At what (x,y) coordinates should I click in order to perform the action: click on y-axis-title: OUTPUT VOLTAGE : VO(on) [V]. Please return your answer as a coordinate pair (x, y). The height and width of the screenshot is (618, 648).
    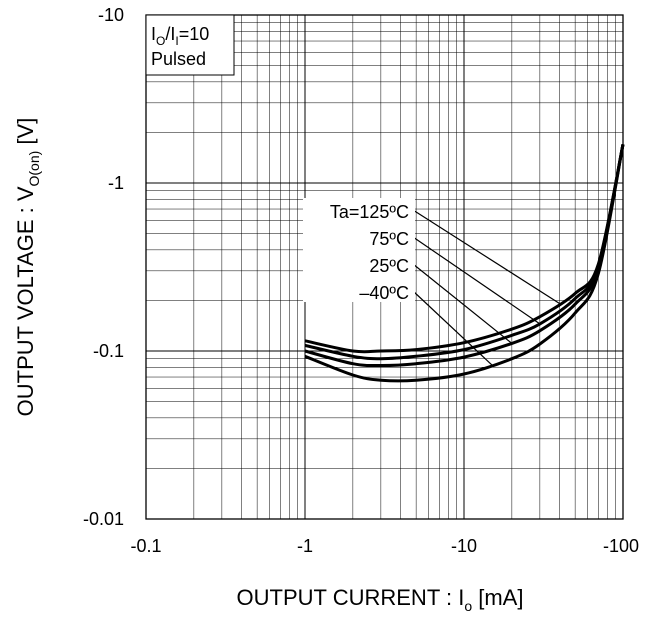
    Looking at the image, I should click on (27, 267).